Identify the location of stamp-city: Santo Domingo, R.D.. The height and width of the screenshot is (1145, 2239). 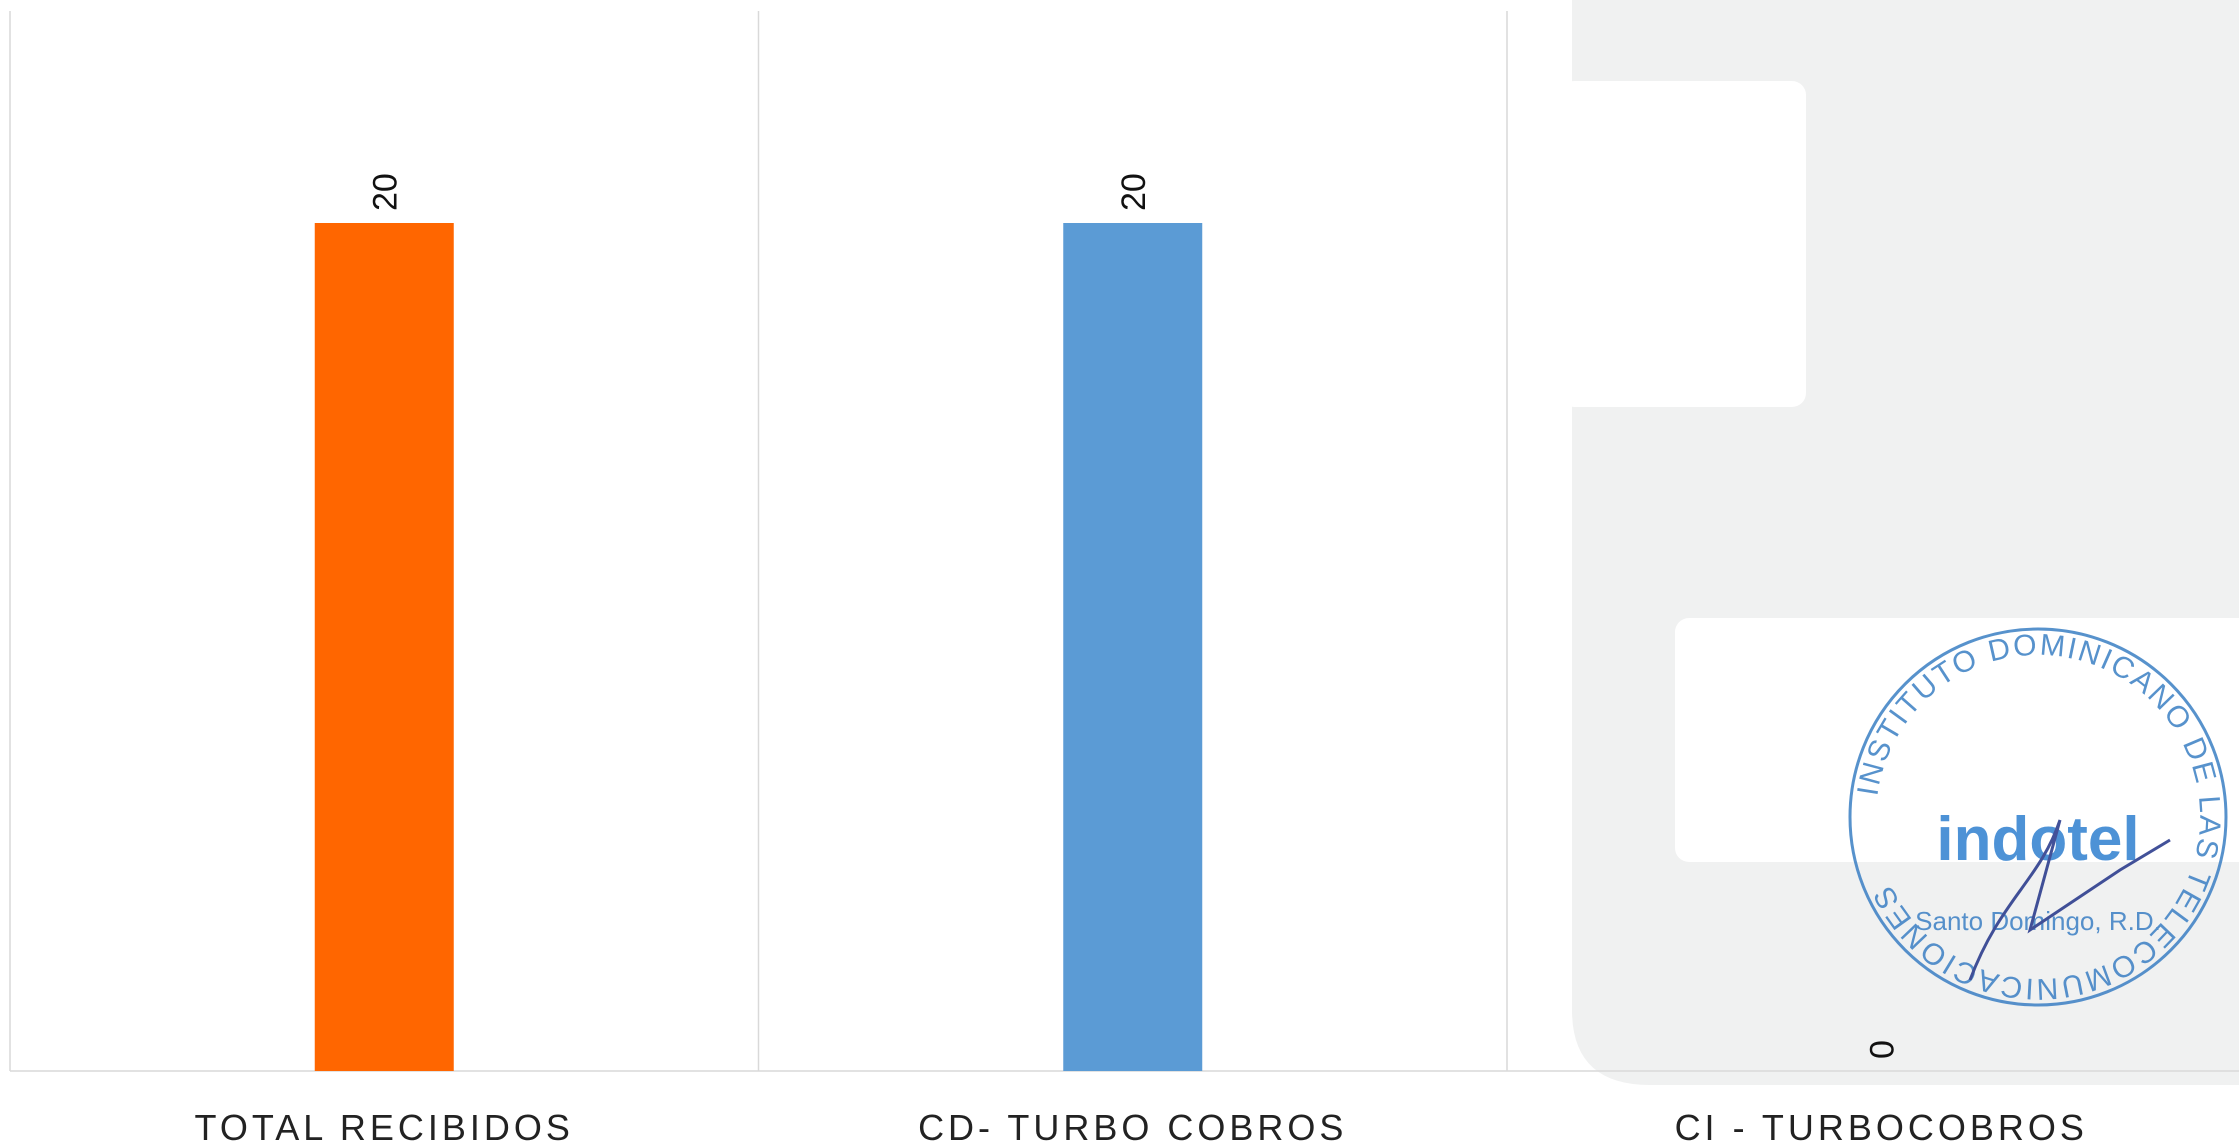
(2038, 921).